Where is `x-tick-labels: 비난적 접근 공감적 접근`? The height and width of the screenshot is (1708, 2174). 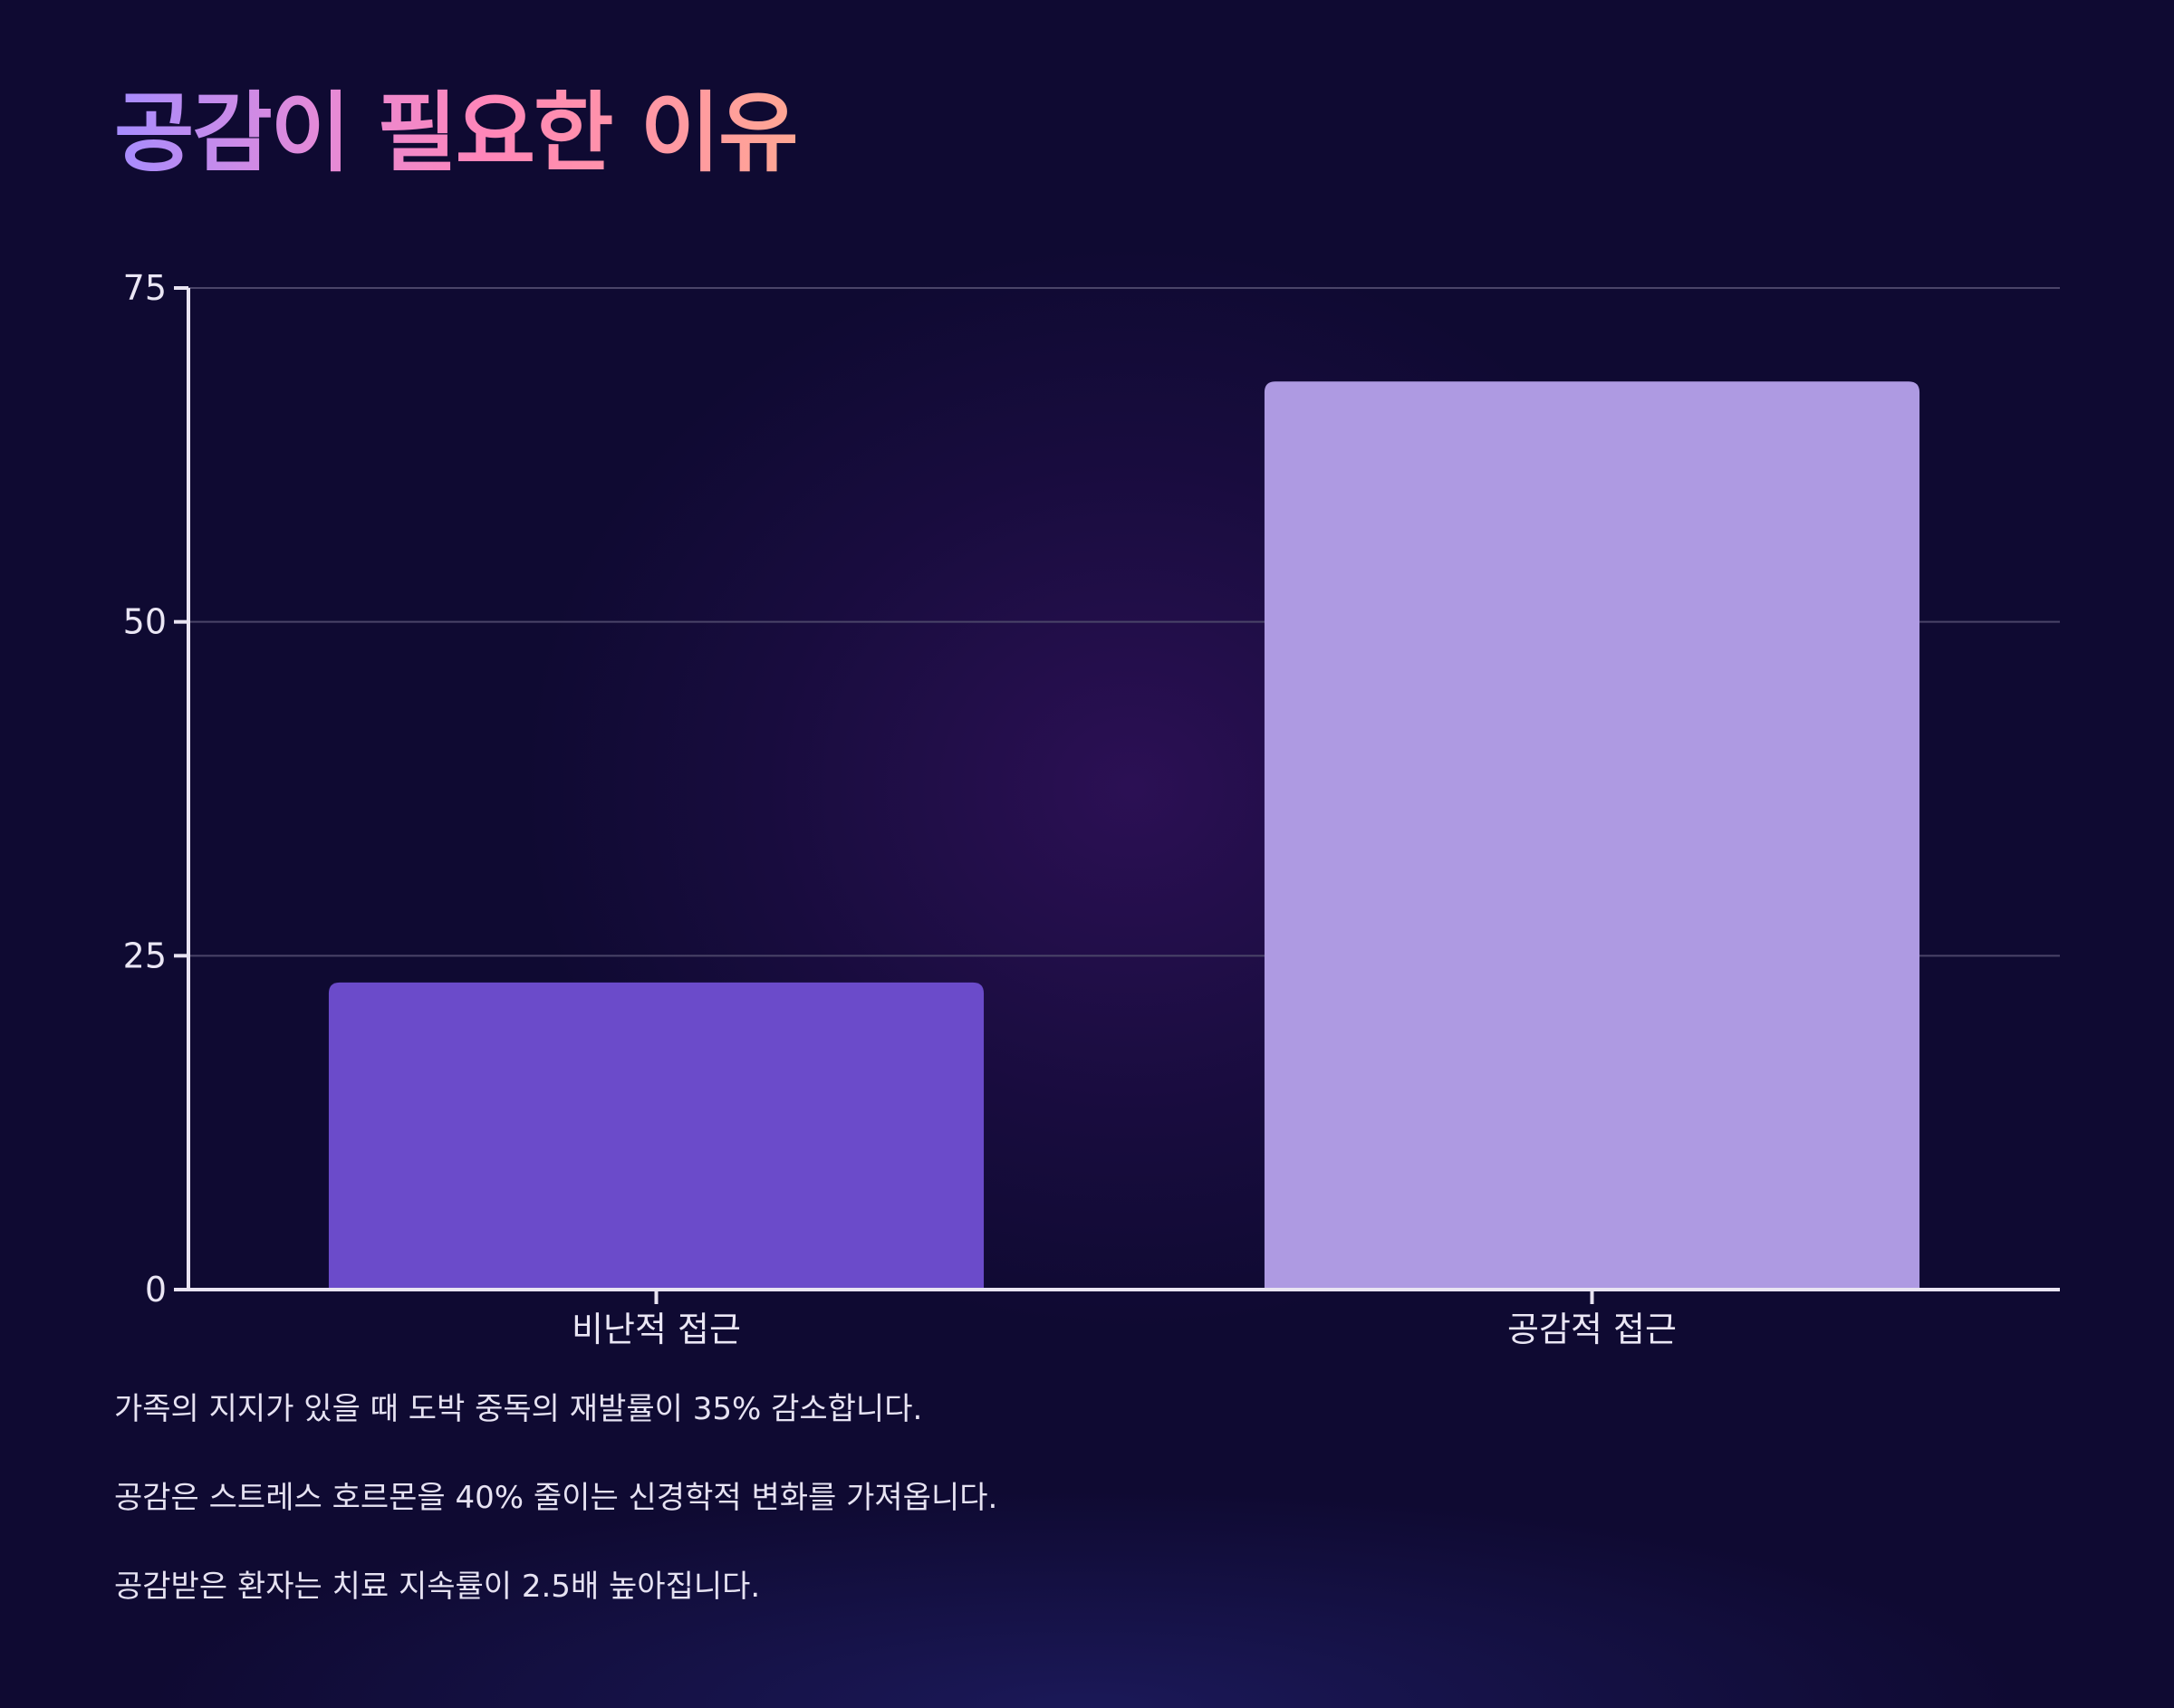
x-tick-labels: 비난적 접근 공감적 접근 is located at coordinates (1124, 1329).